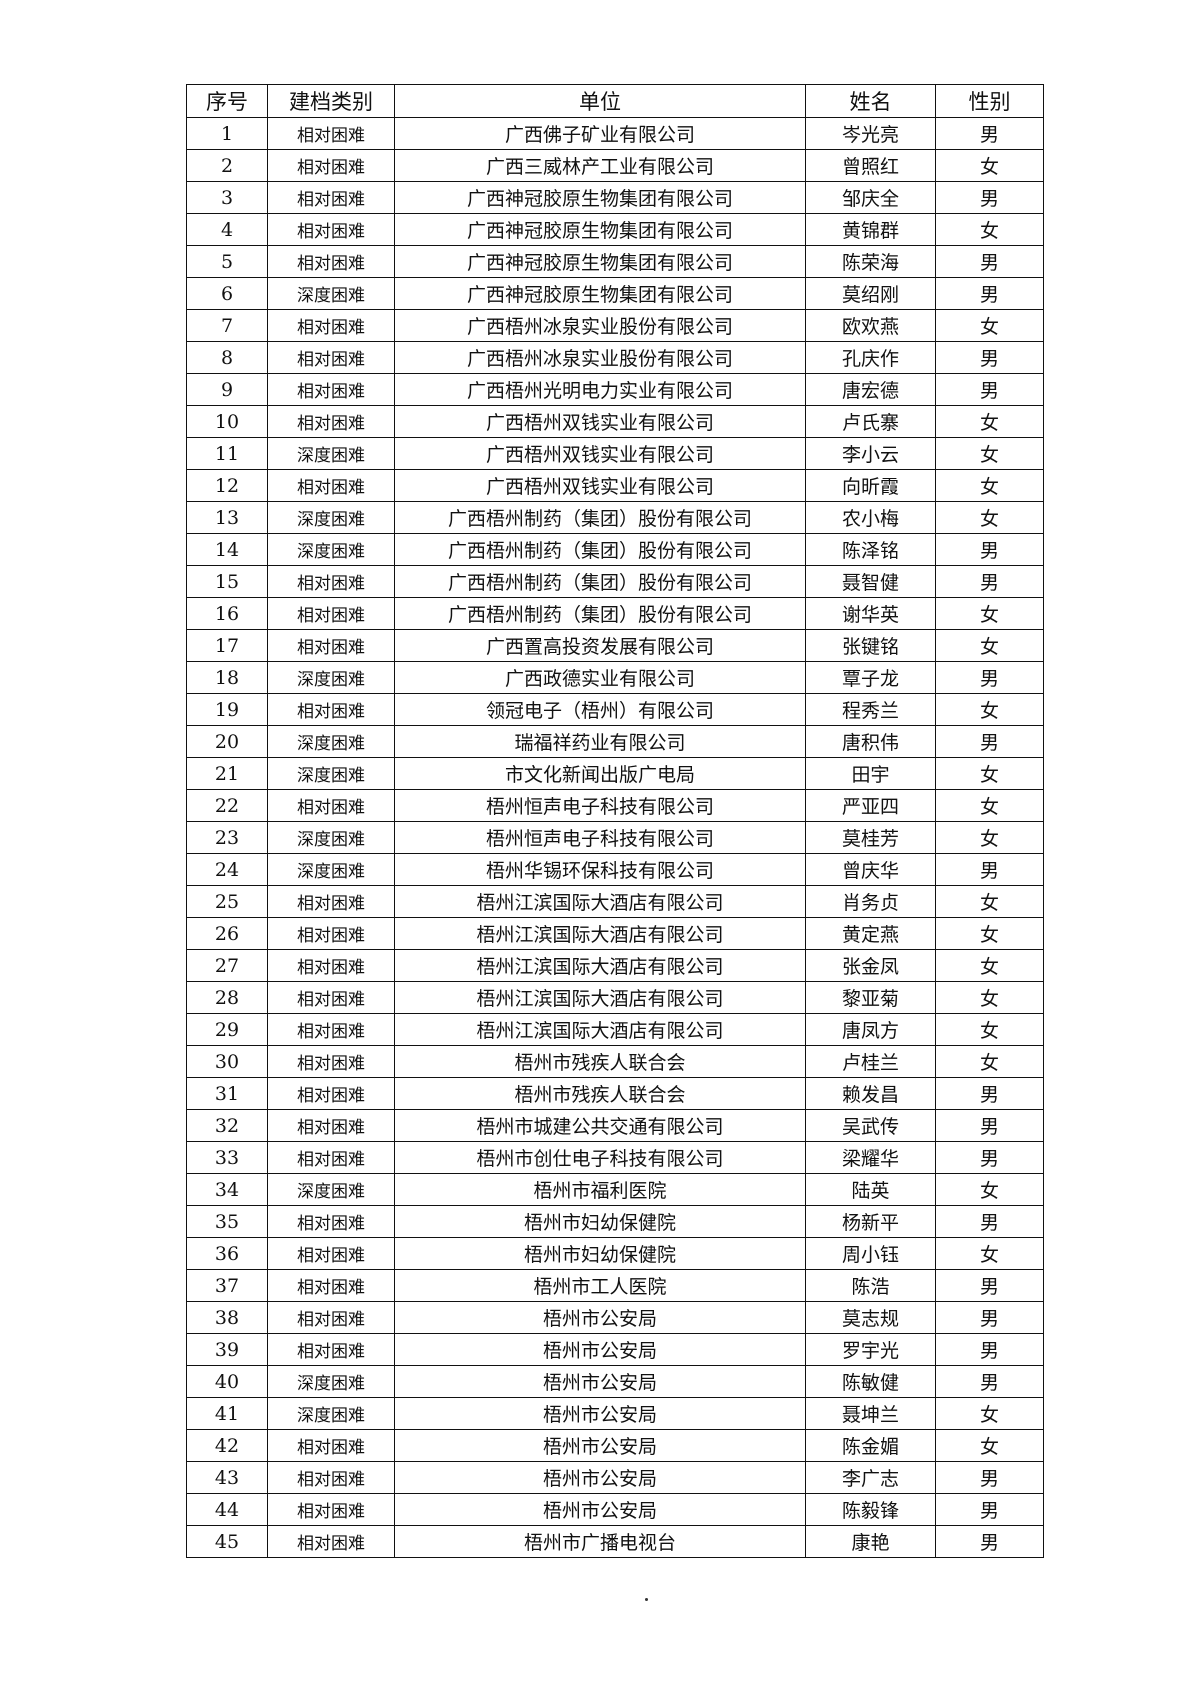  Describe the element at coordinates (600, 869) in the screenshot. I see `cell-unit: 梧州华锡环保科技有限公司` at that location.